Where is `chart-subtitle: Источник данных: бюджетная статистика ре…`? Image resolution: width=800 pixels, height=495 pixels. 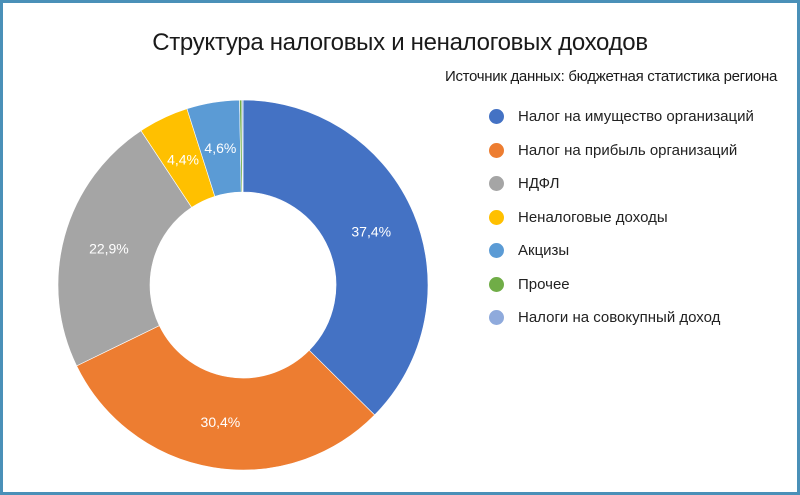 chart-subtitle: Источник данных: бюджетная статистика ре… is located at coordinates (610, 76).